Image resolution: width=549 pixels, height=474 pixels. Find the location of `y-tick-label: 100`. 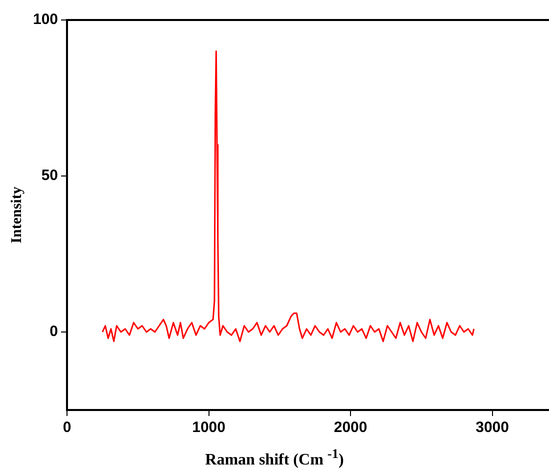

y-tick-label: 100 is located at coordinates (45, 19).